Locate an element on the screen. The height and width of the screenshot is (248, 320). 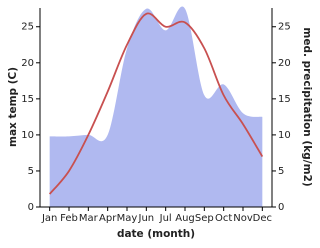
x-tick-label: Oct is located at coordinates (223, 218).